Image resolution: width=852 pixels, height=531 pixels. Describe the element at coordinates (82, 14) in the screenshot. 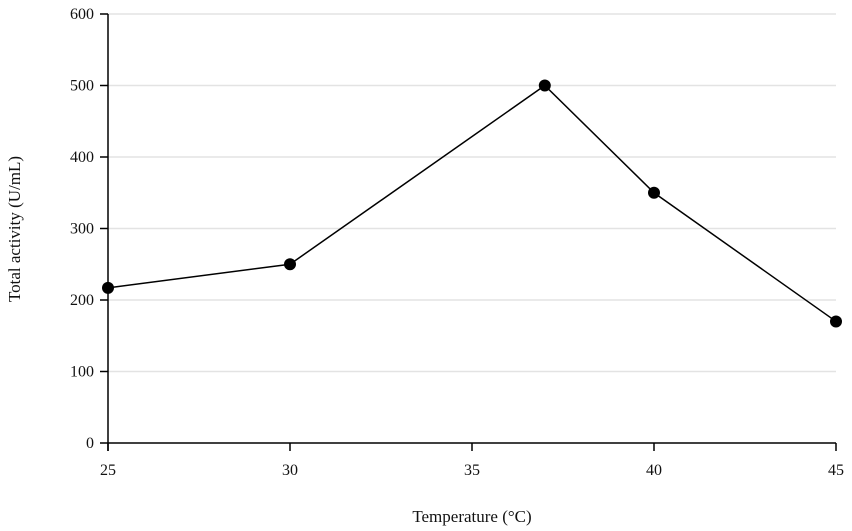

I see `y-tick-label: 600` at that location.